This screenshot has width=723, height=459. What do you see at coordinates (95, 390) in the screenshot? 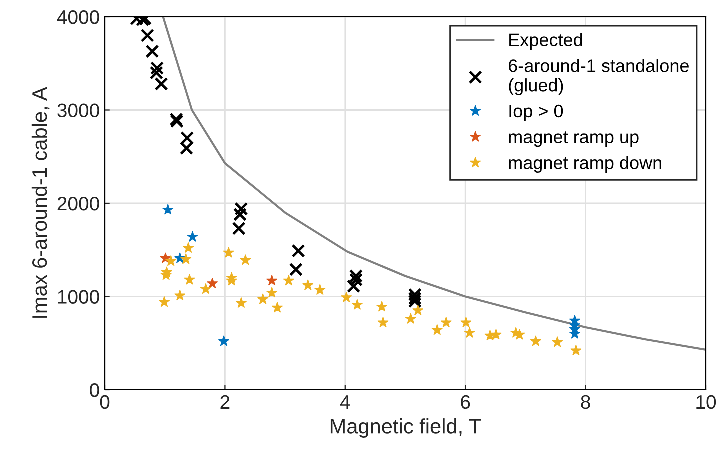
I see `y-tick-label: 0` at bounding box center [95, 390].